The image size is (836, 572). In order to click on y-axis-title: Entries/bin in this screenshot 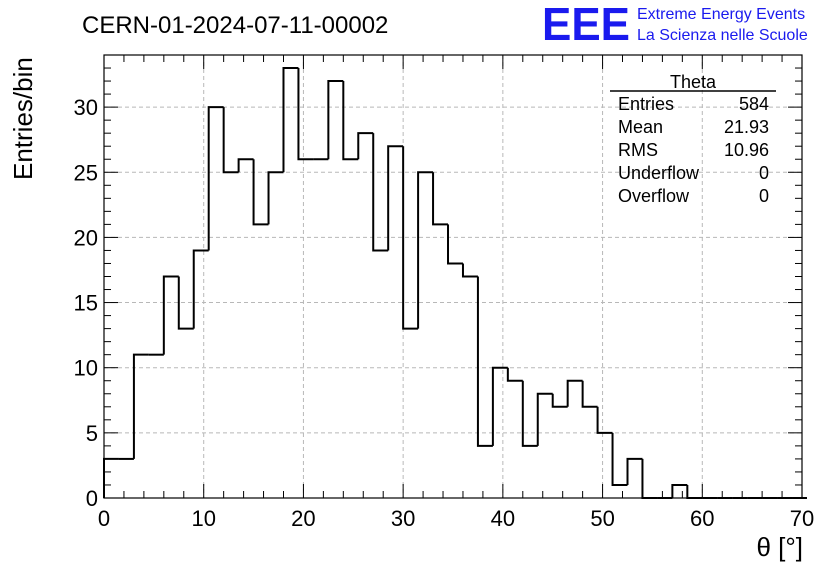, I will do `click(23, 118)`.